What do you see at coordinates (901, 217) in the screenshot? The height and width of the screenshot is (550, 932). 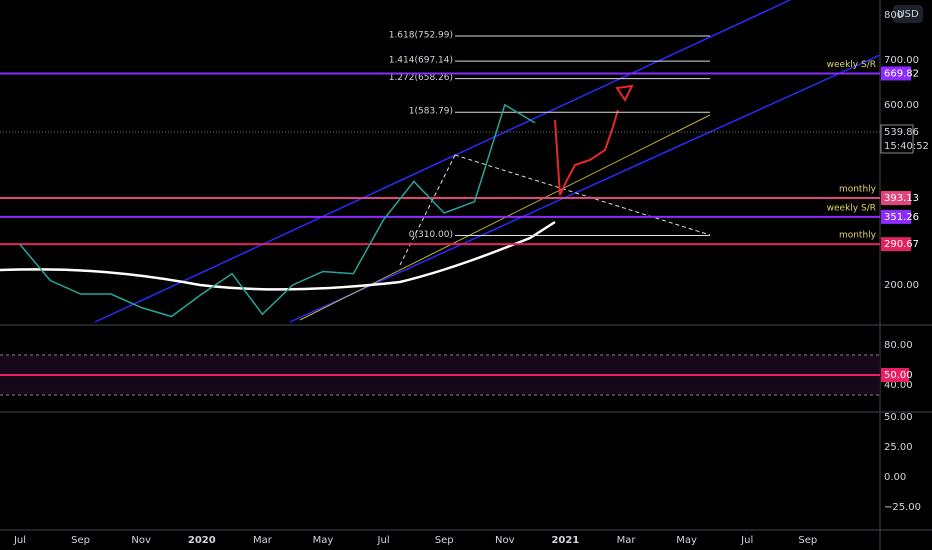 I see `level-label: 351.26` at bounding box center [901, 217].